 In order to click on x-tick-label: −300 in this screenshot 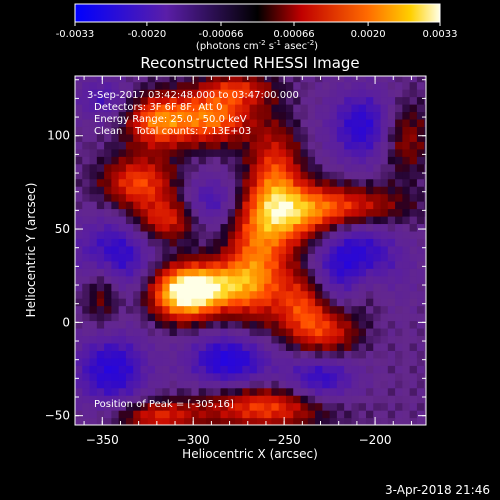, I will do `click(193, 440)`.